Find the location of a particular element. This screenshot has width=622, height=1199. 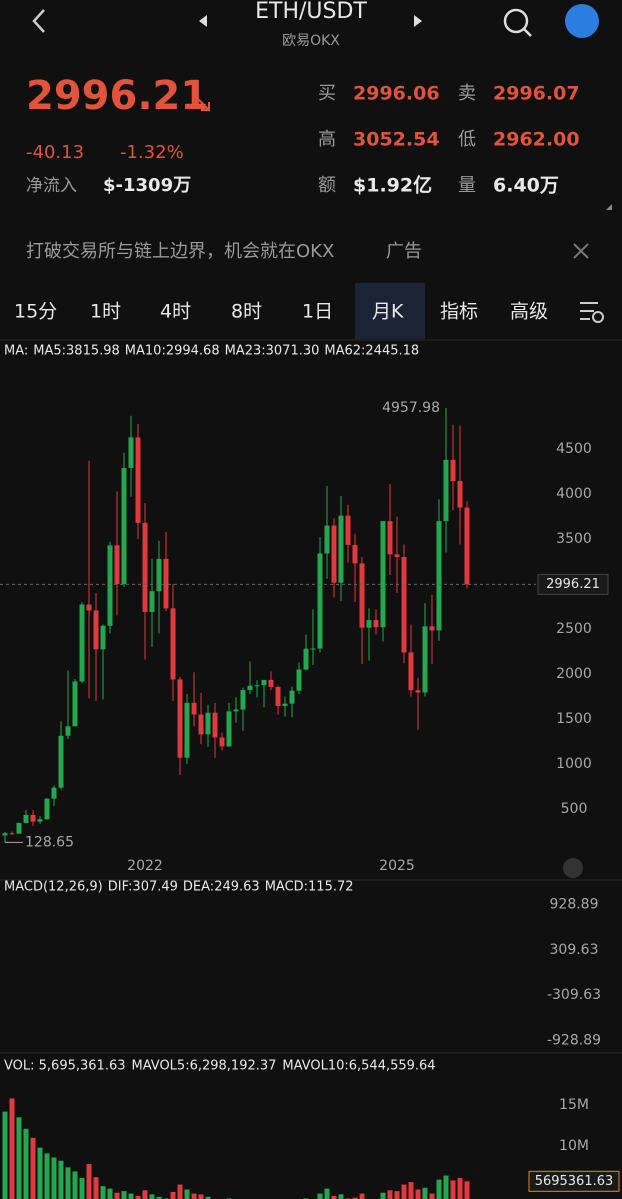

tab: 高级 is located at coordinates (529, 312).